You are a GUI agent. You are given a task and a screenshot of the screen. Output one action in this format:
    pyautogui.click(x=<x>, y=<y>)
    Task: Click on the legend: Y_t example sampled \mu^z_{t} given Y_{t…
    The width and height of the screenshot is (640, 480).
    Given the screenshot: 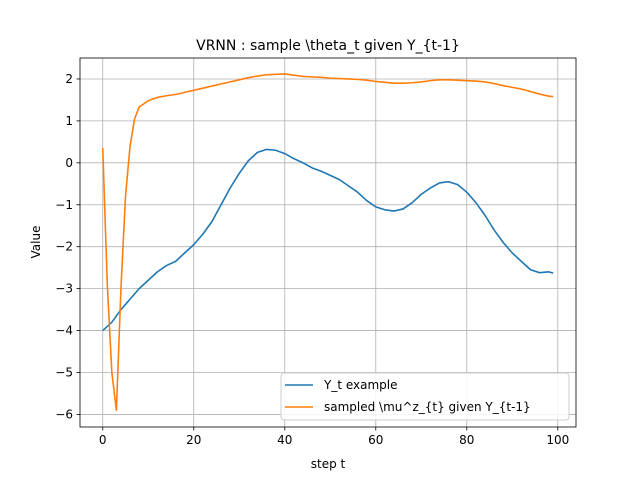 What is the action you would take?
    pyautogui.click(x=425, y=396)
    